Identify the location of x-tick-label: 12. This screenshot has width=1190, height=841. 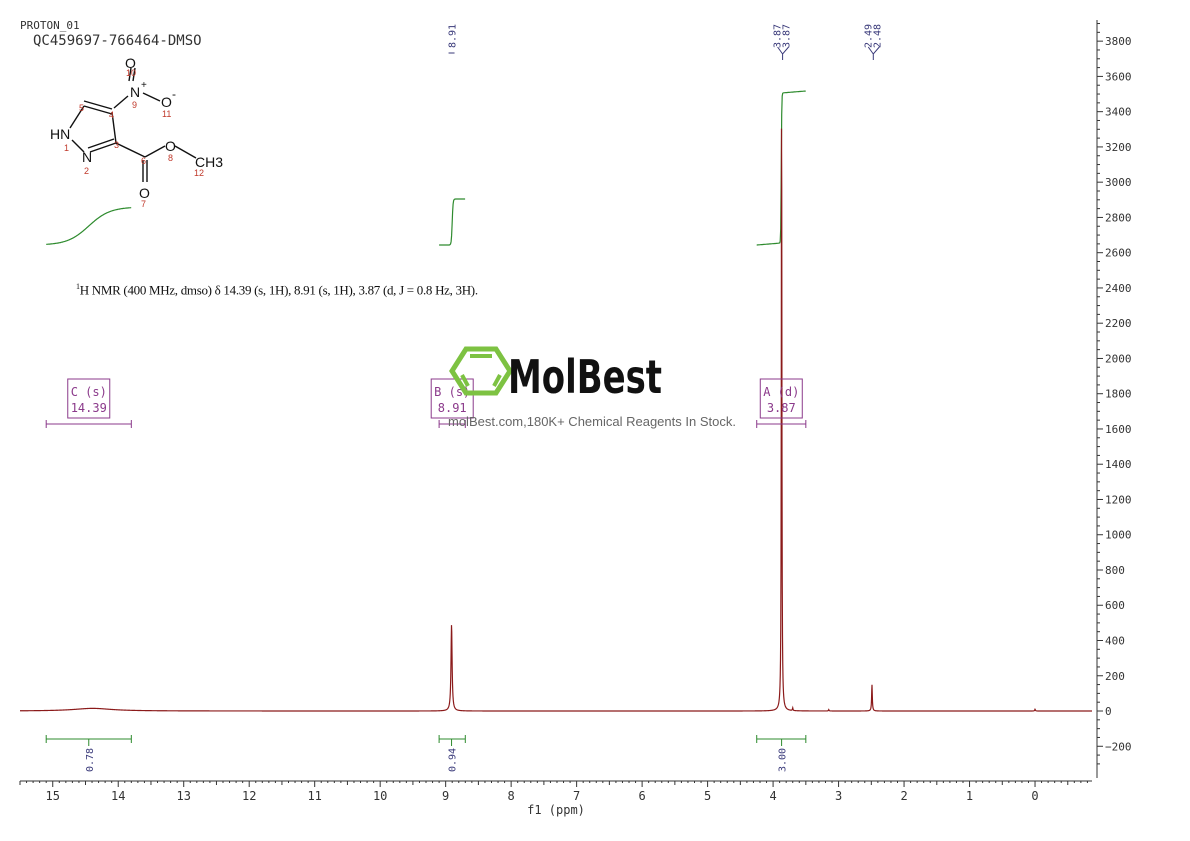
(249, 796).